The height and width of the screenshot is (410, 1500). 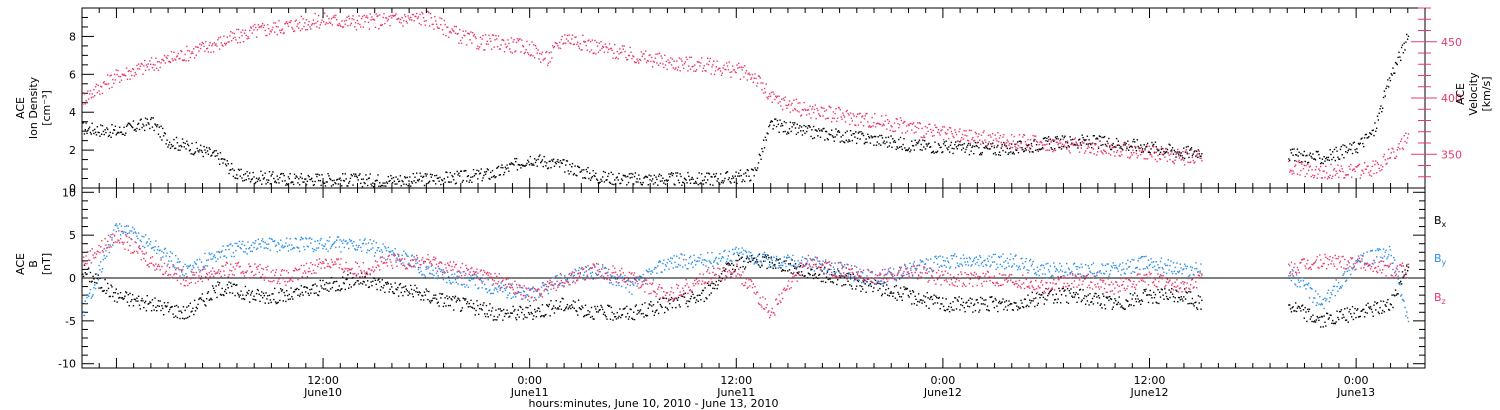 What do you see at coordinates (20, 264) in the screenshot?
I see `b-axis-label-line: ACE` at bounding box center [20, 264].